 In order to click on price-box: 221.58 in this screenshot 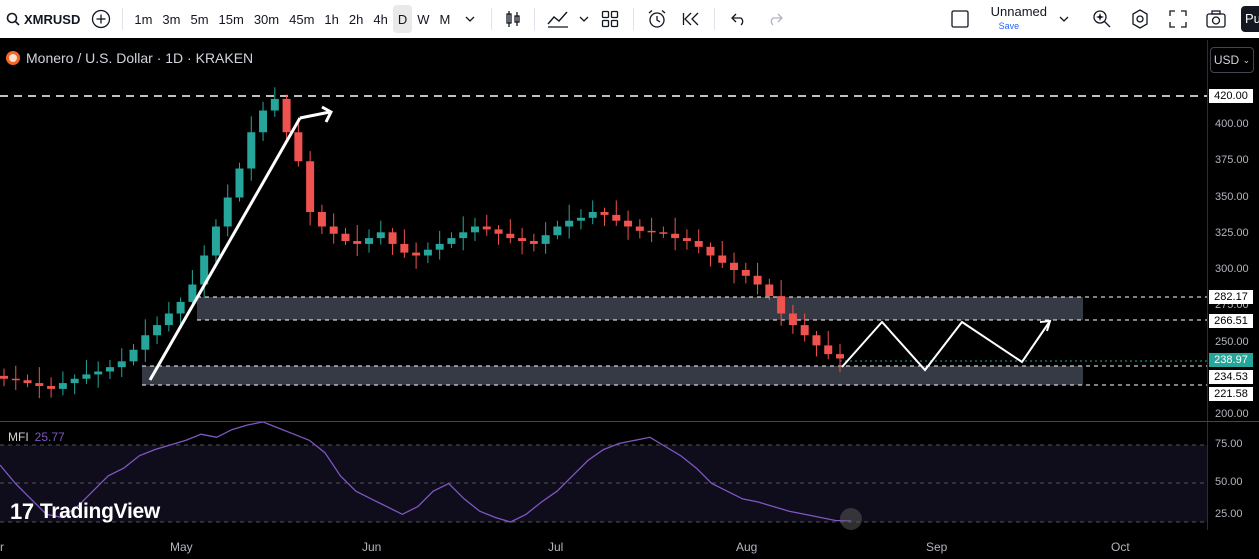, I will do `click(1231, 394)`.